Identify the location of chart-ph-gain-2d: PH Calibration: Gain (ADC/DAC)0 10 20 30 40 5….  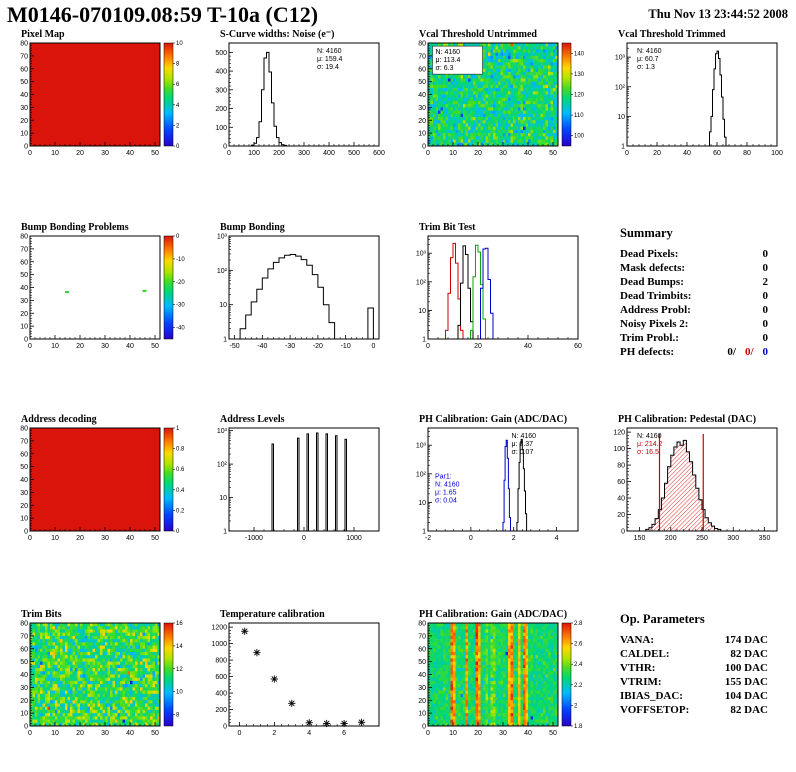
(500, 673).